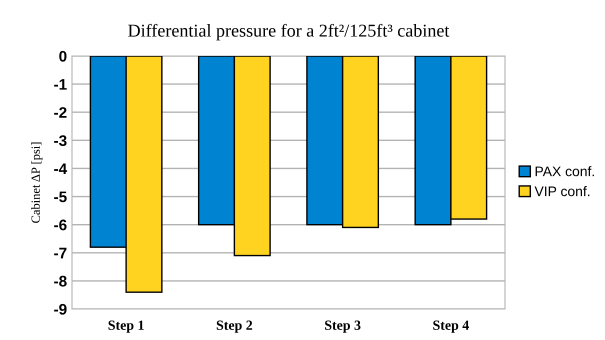 The height and width of the screenshot is (340, 605). I want to click on y-tick-label: -9, so click(60, 309).